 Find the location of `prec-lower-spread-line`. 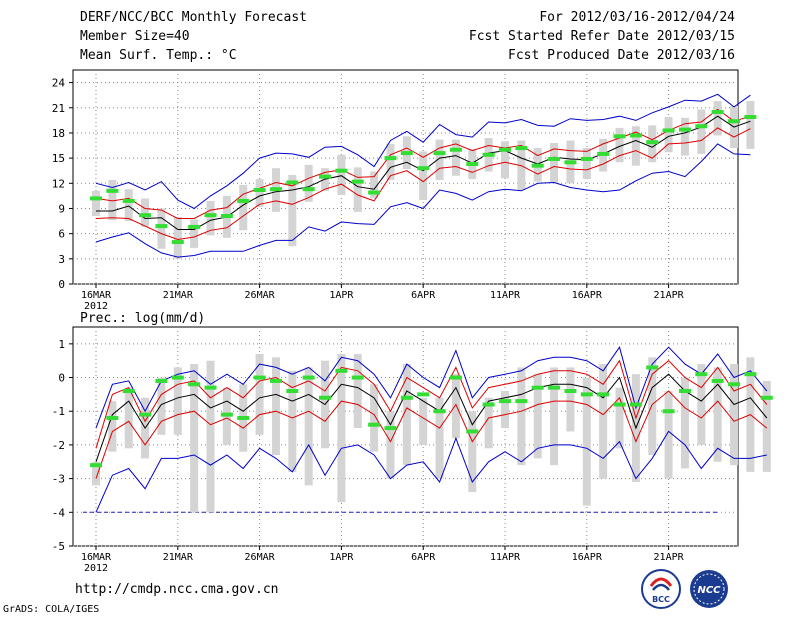

prec-lower-spread-line is located at coordinates (431, 434).